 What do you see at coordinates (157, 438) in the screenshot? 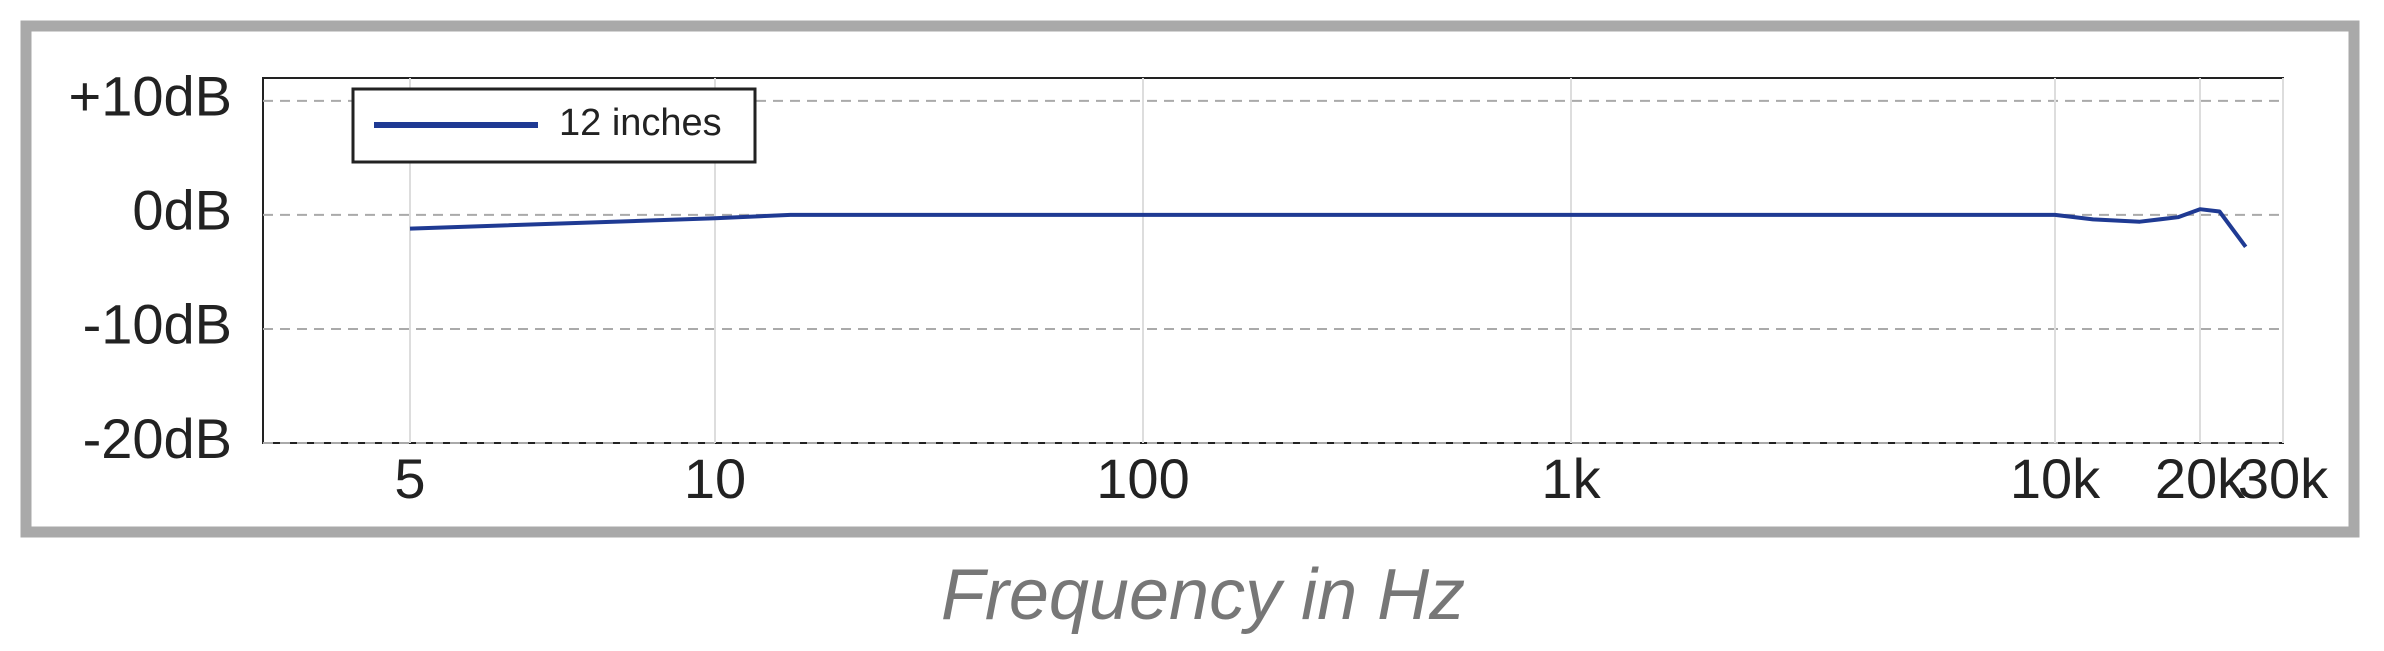
I see `y-tick-label: -20dB` at bounding box center [157, 438].